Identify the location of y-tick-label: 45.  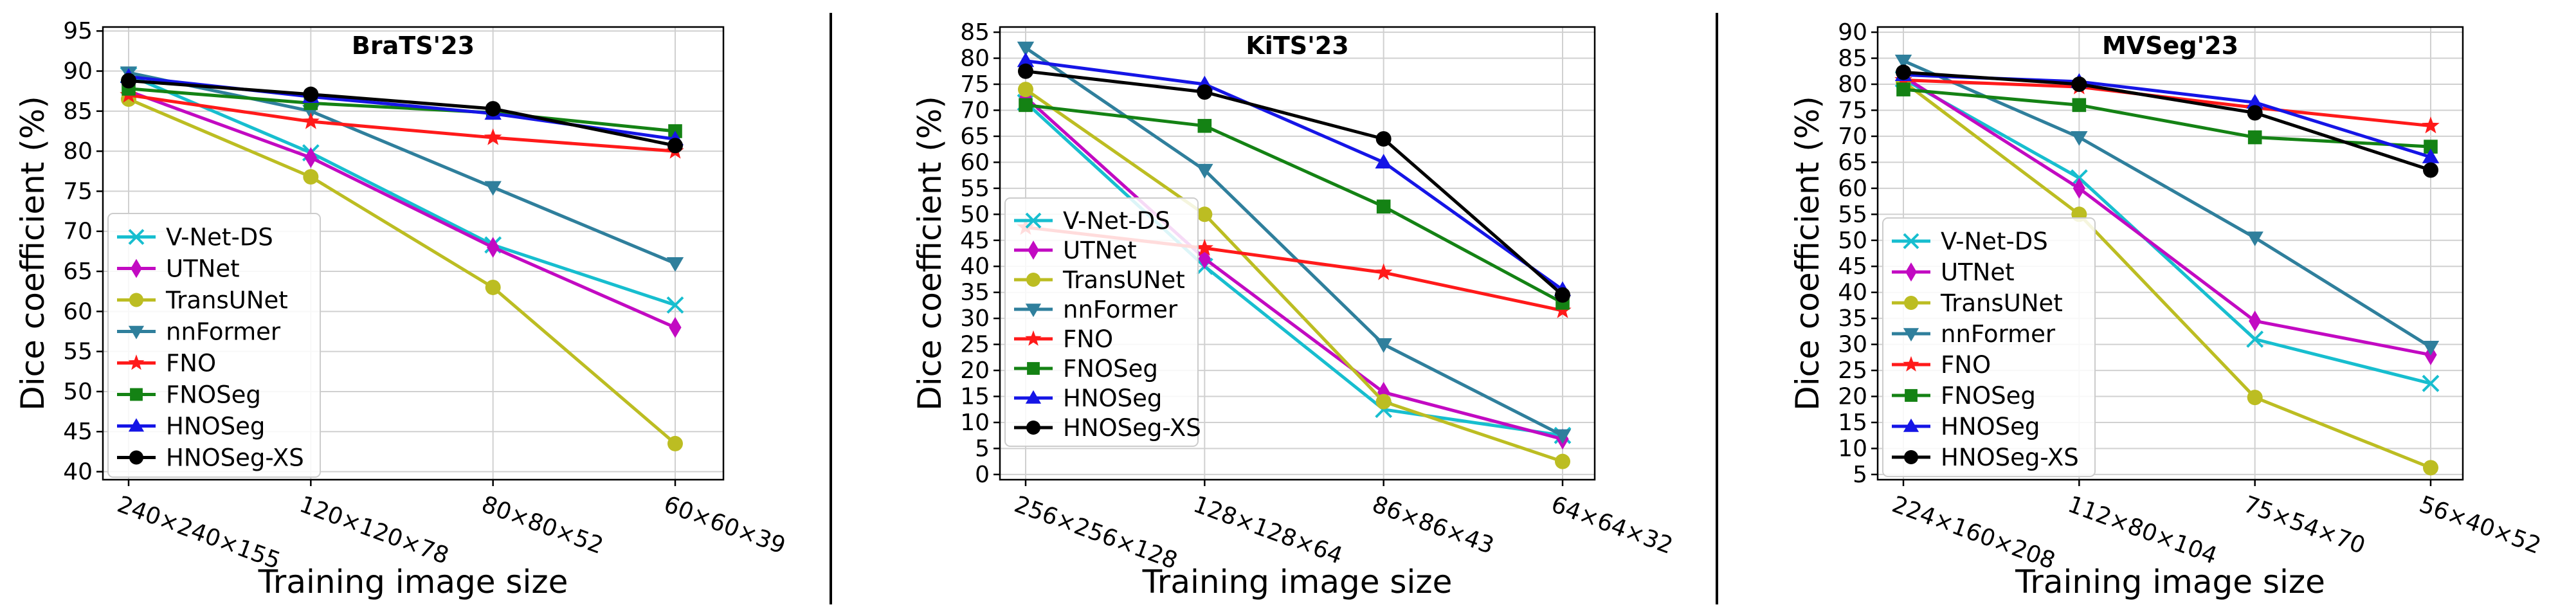
(78, 432).